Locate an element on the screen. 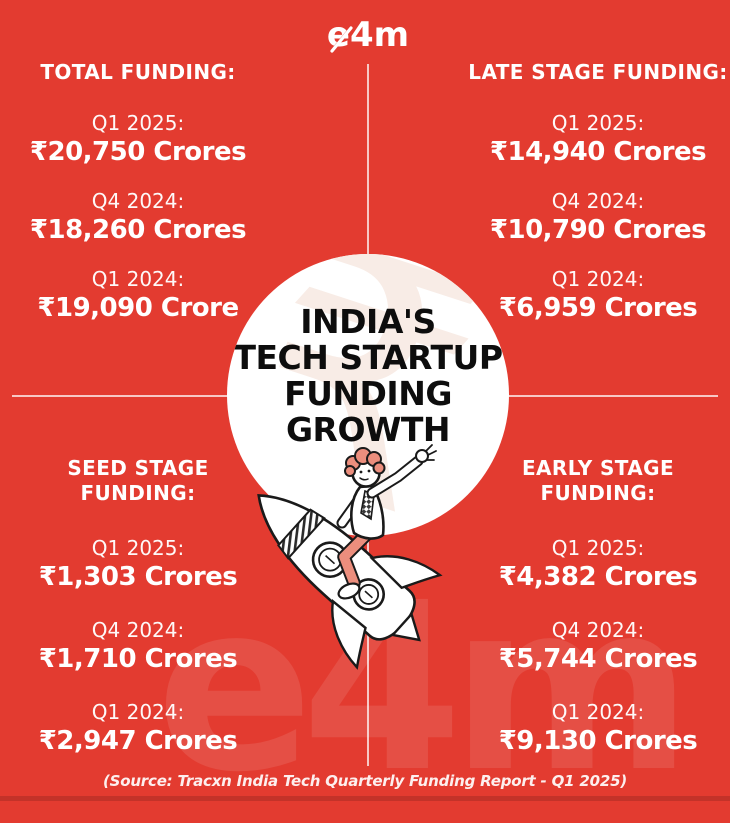 This screenshot has width=730, height=823. e4m-logo-text: e4m is located at coordinates (368, 35).